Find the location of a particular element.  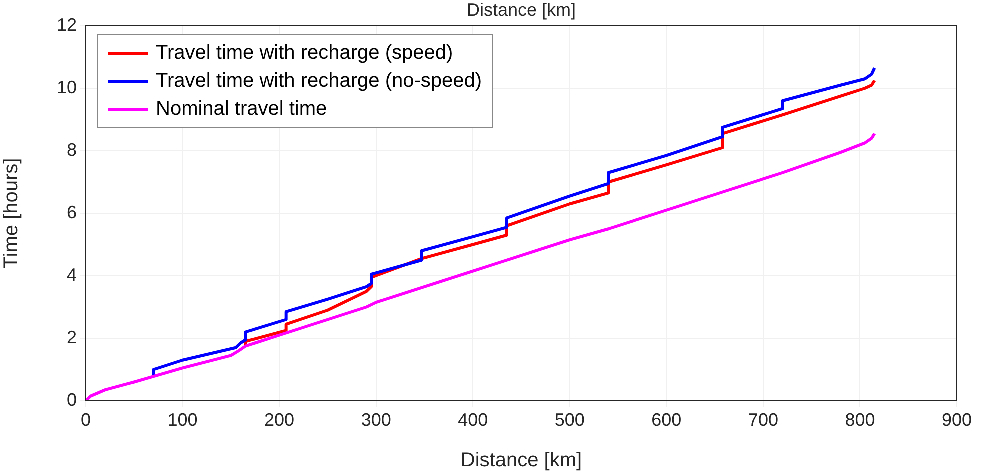

x-tick-label: 800 is located at coordinates (860, 420).